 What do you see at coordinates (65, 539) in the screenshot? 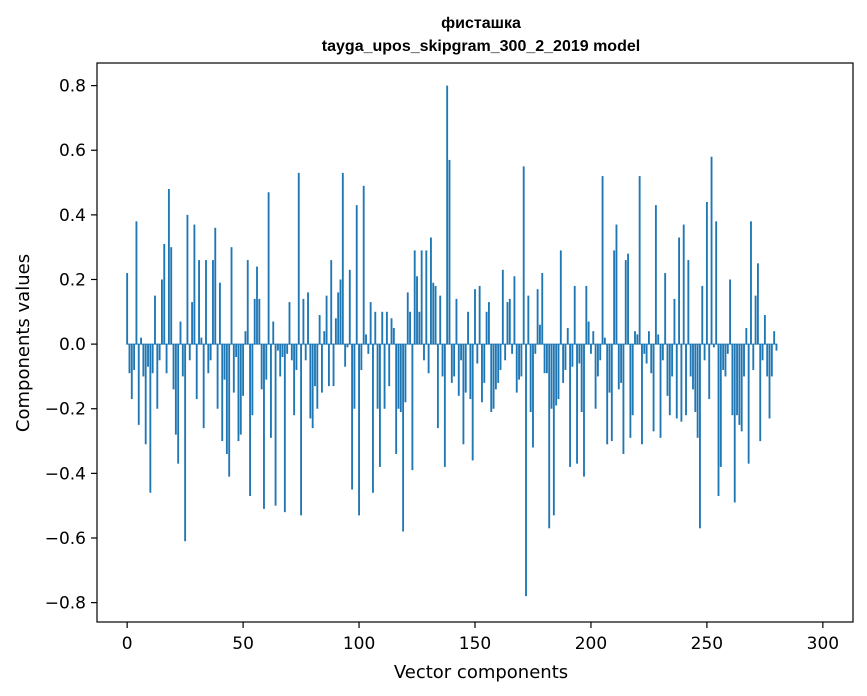
I see `y-tick-label: −0.6` at bounding box center [65, 539].